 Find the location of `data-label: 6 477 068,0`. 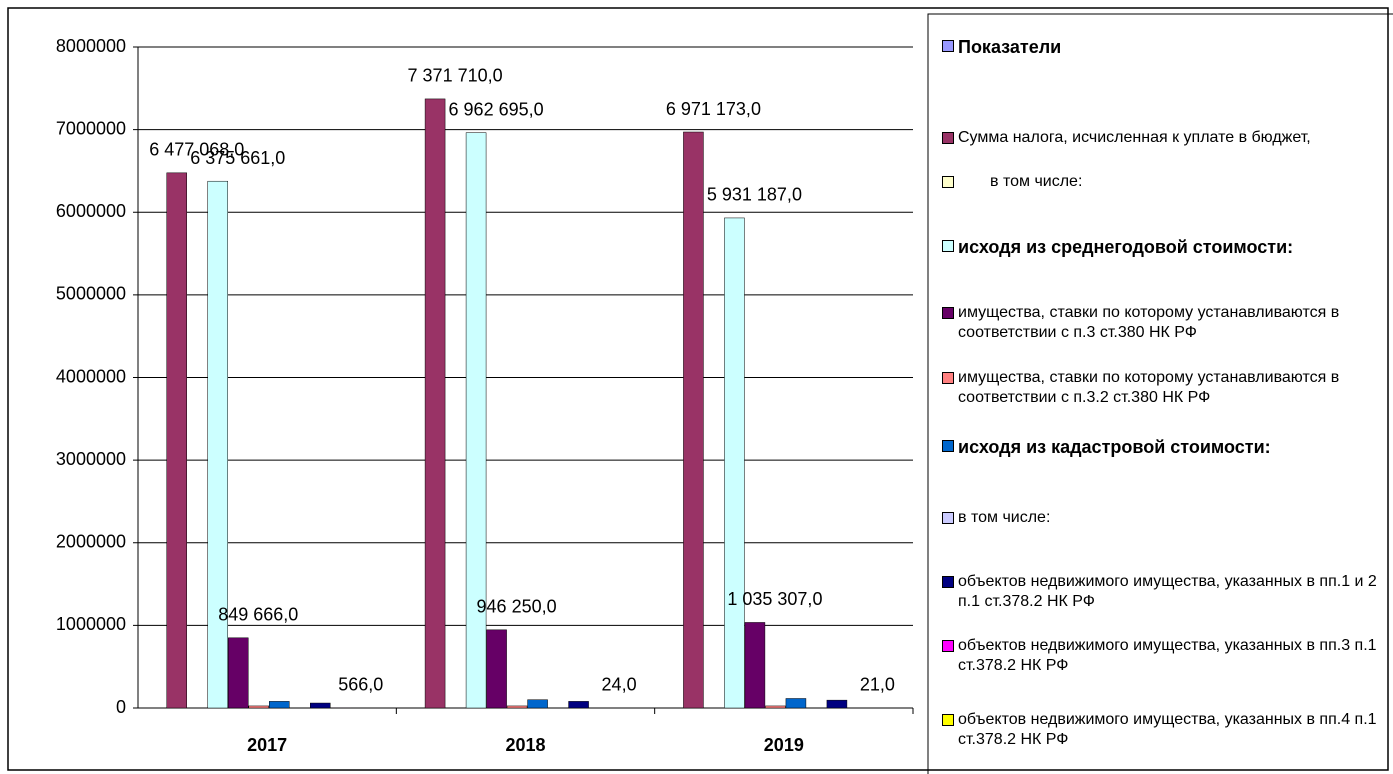

data-label: 6 477 068,0 is located at coordinates (196, 150).